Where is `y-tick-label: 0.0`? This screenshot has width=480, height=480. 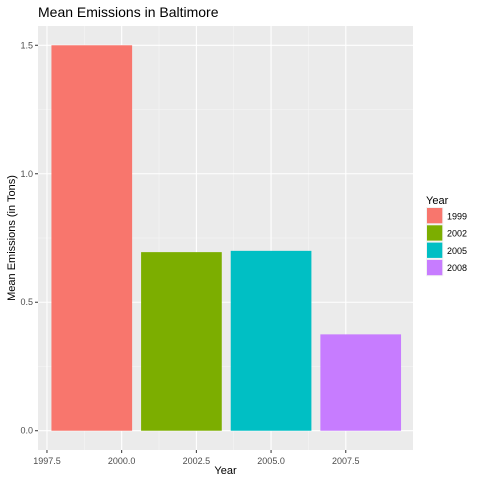 y-tick-label: 0.0 is located at coordinates (26, 431).